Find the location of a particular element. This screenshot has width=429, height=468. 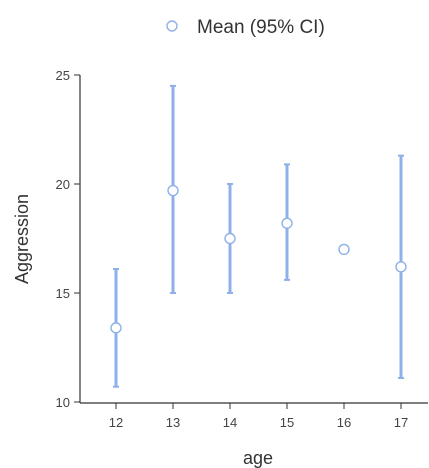

x-ticks: 12 13 14 15 16 17 is located at coordinates (258, 416).